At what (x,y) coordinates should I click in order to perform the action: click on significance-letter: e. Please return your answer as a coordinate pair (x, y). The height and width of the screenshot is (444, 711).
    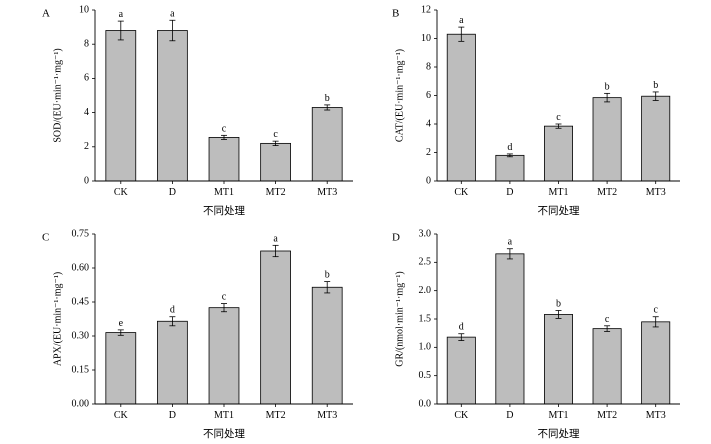
    Looking at the image, I should click on (121, 323).